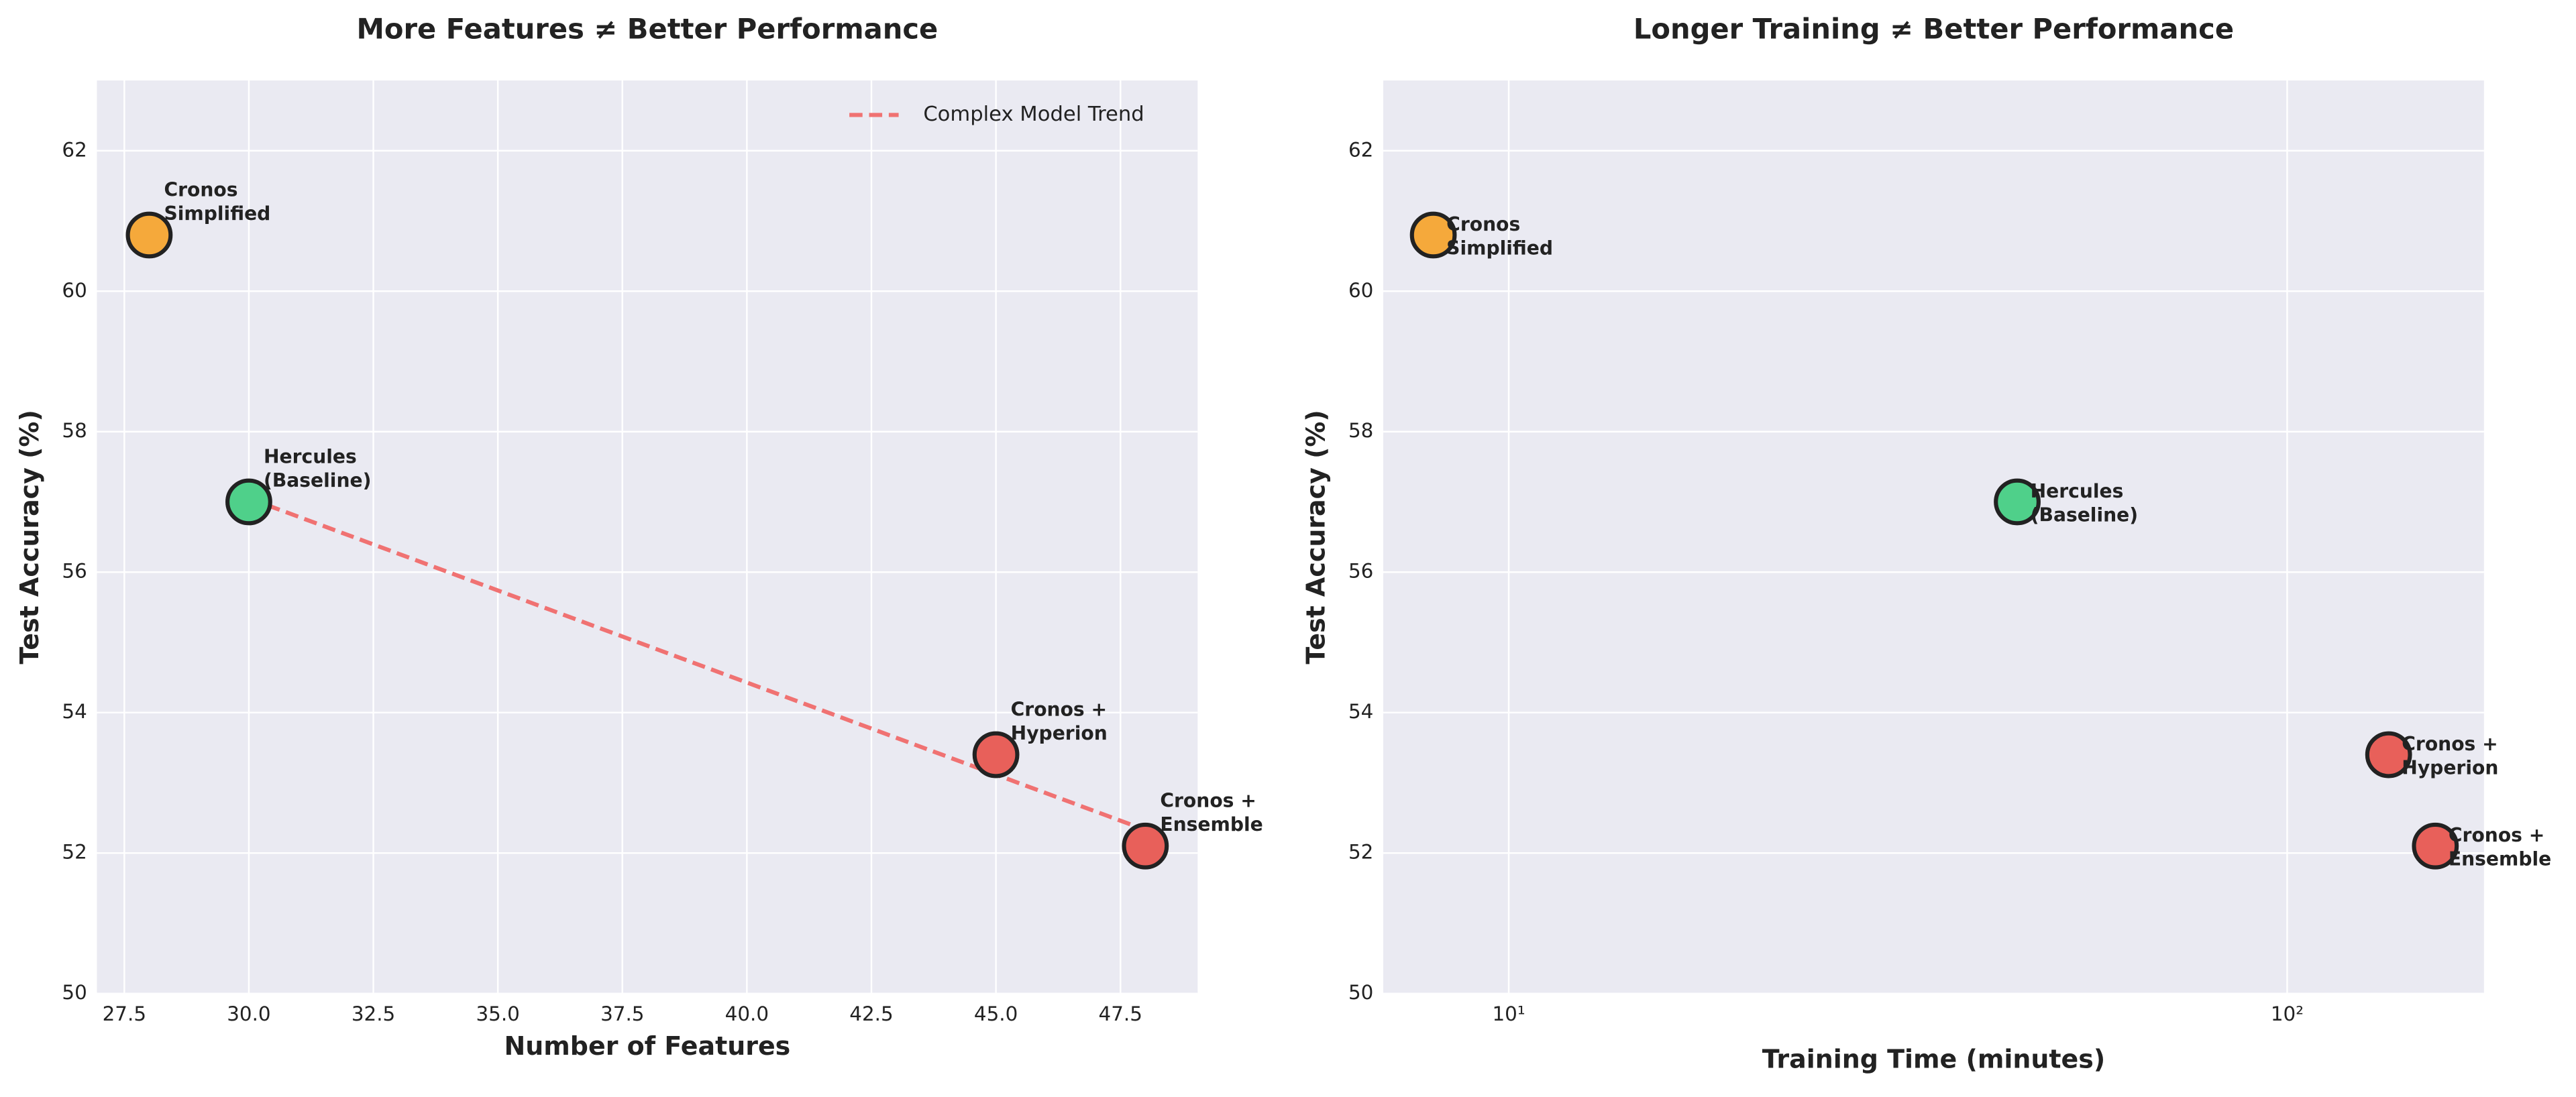 The height and width of the screenshot is (1097, 2576). I want to click on x-tick-label: 42.5, so click(871, 1013).